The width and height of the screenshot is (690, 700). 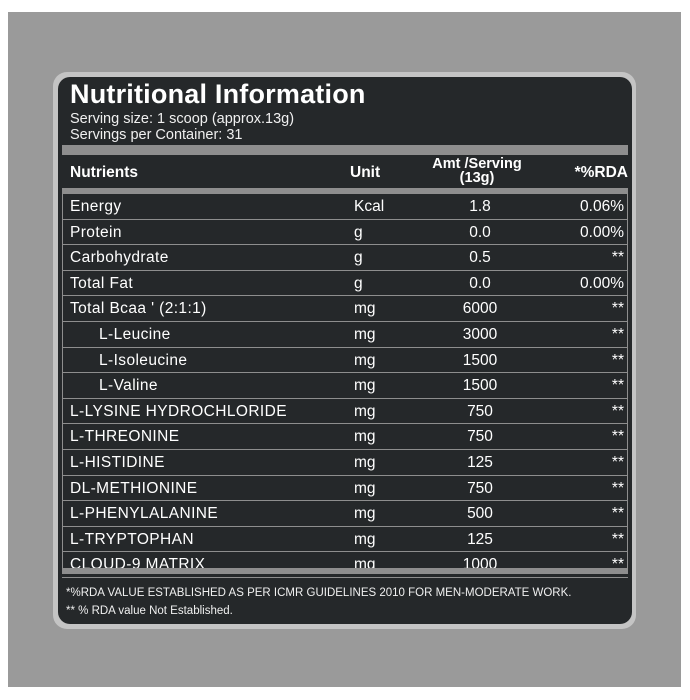 I want to click on nutrient-name: L-Leucine, so click(x=135, y=334).